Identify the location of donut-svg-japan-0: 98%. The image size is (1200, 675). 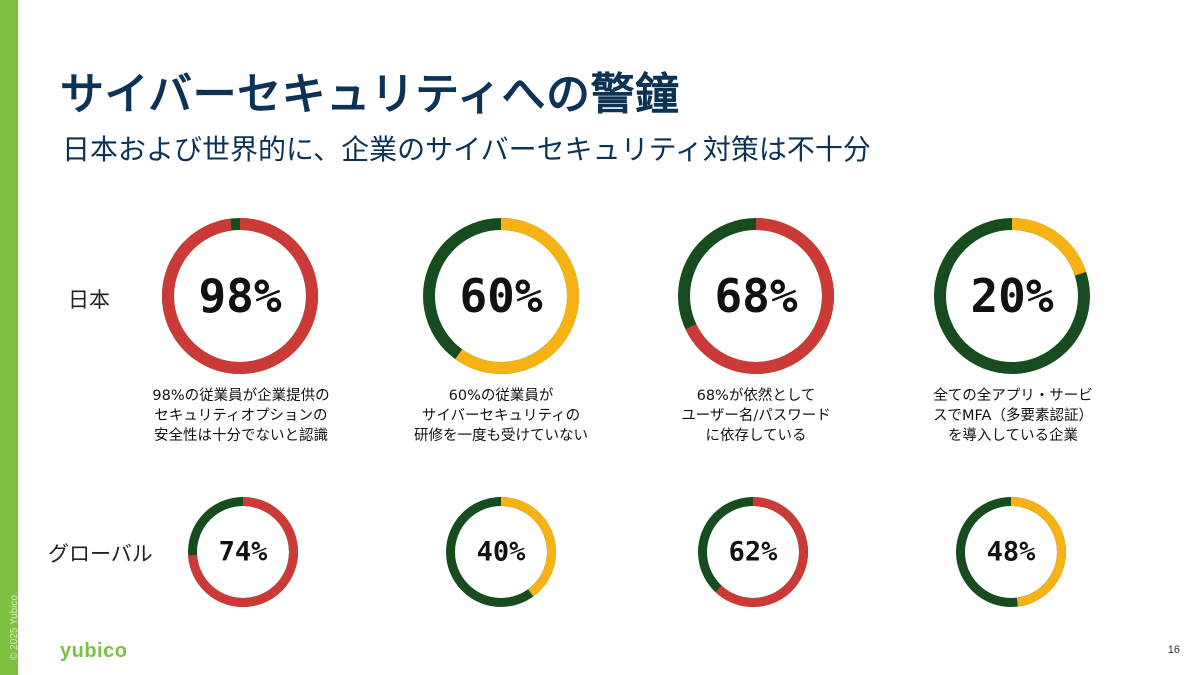
(240, 296).